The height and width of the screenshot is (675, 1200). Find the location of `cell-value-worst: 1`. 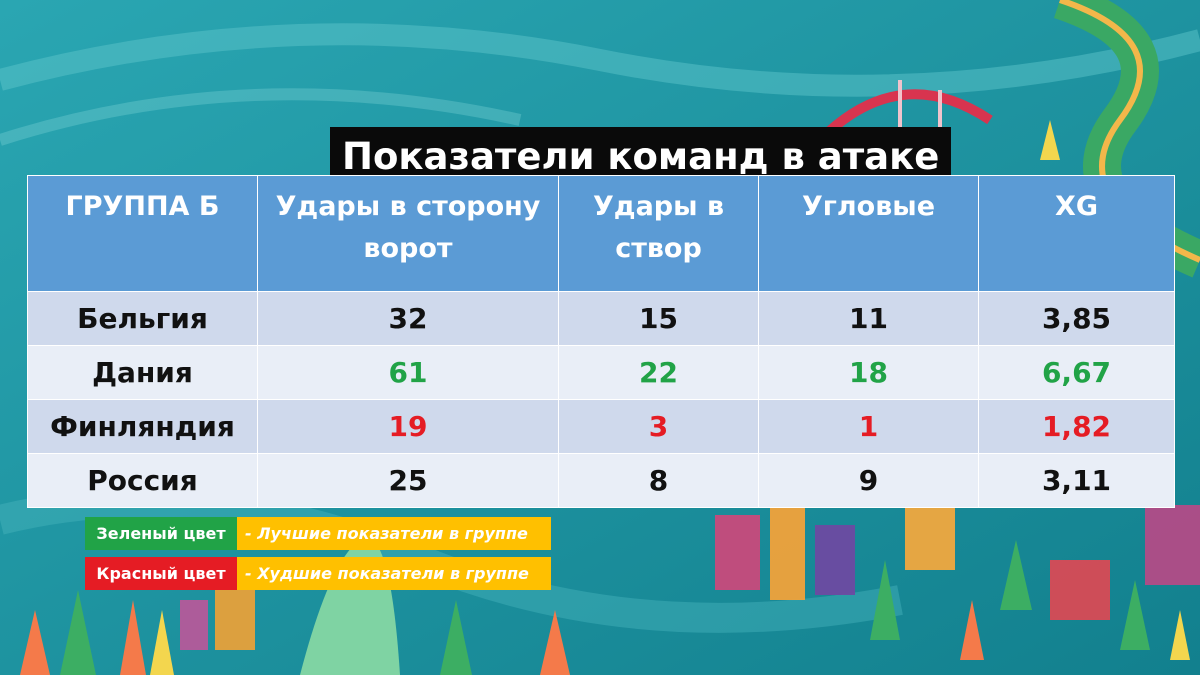

cell-value-worst: 1 is located at coordinates (868, 426).